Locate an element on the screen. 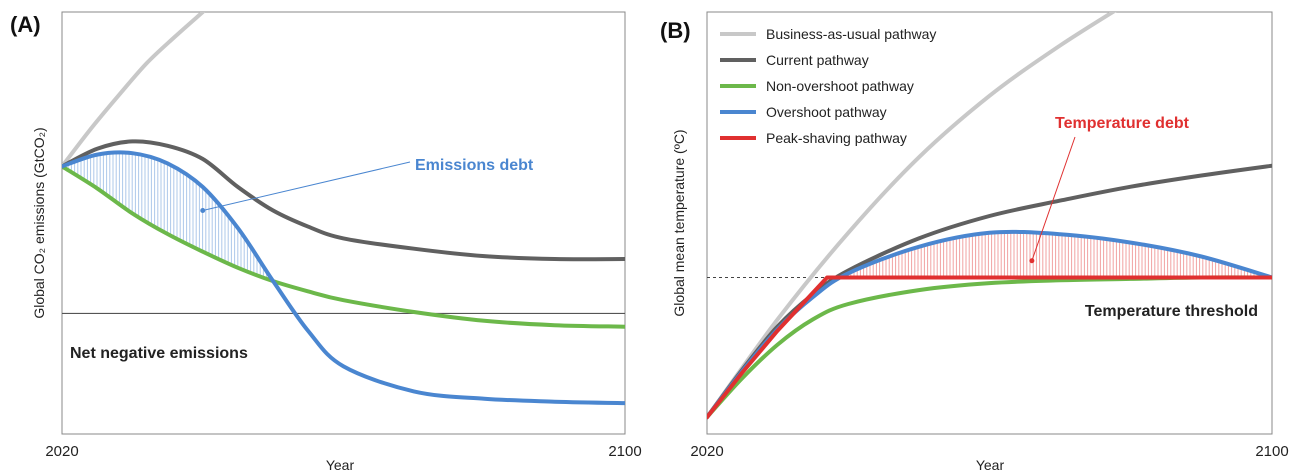 Image resolution: width=1292 pixels, height=474 pixels. panel-a-series-current-pathway is located at coordinates (343, 200).